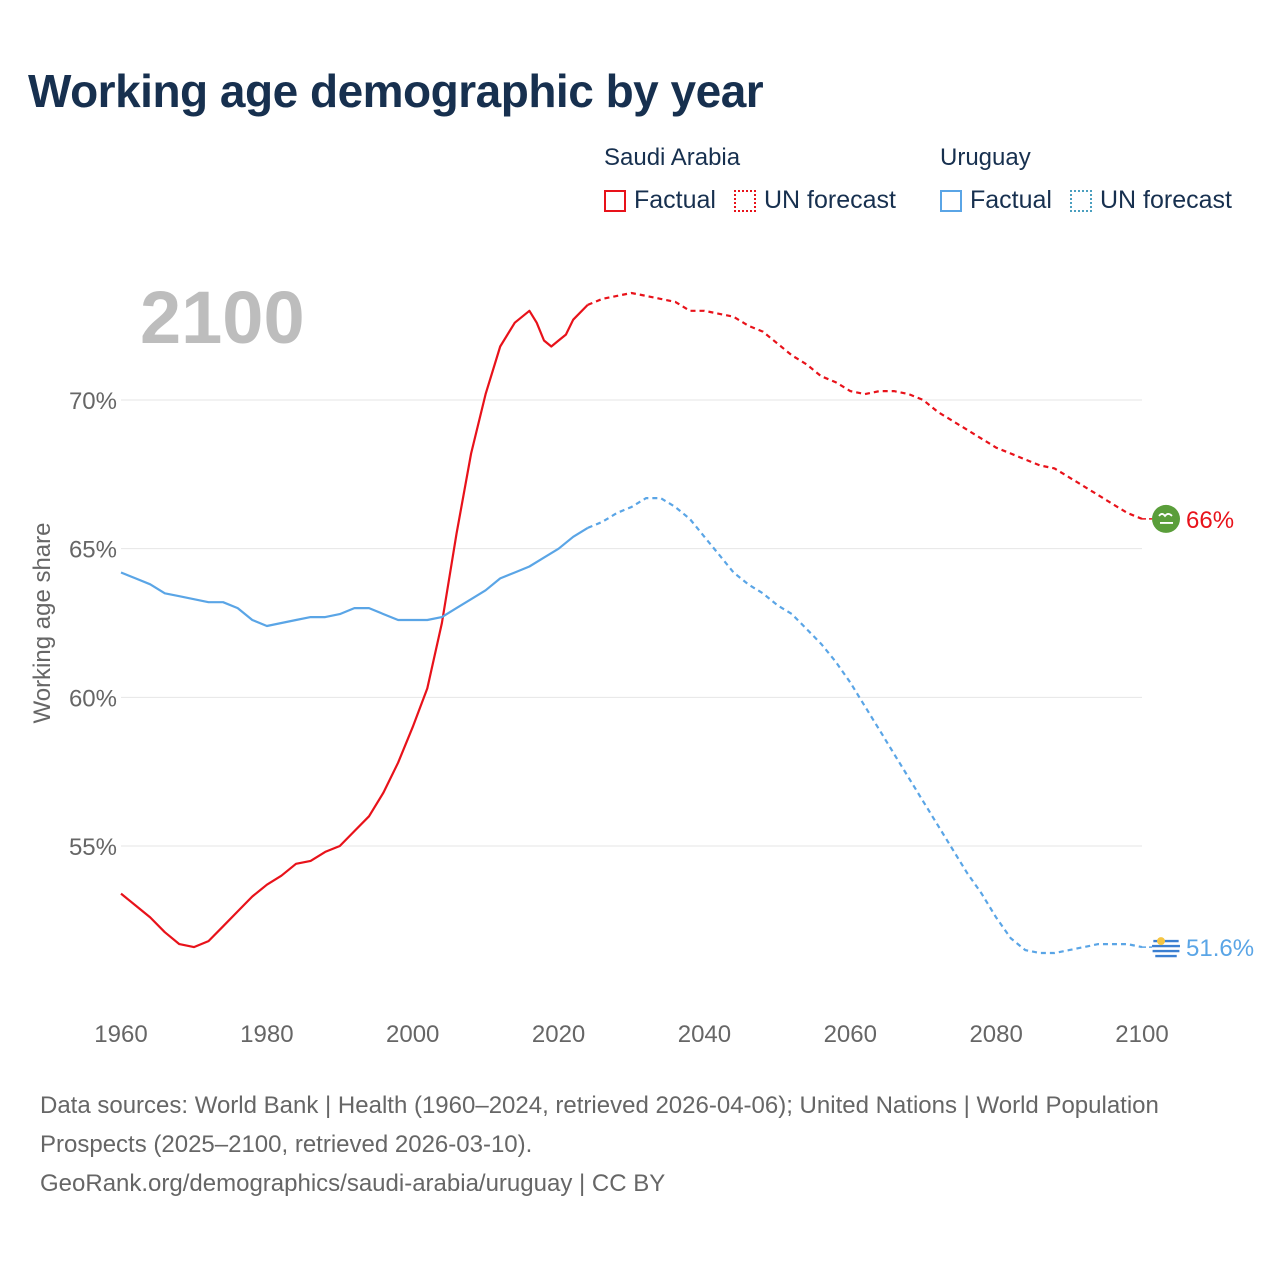 The height and width of the screenshot is (1280, 1280). What do you see at coordinates (865, 405) in the screenshot?
I see `series-line-saudi-arabia-forecast` at bounding box center [865, 405].